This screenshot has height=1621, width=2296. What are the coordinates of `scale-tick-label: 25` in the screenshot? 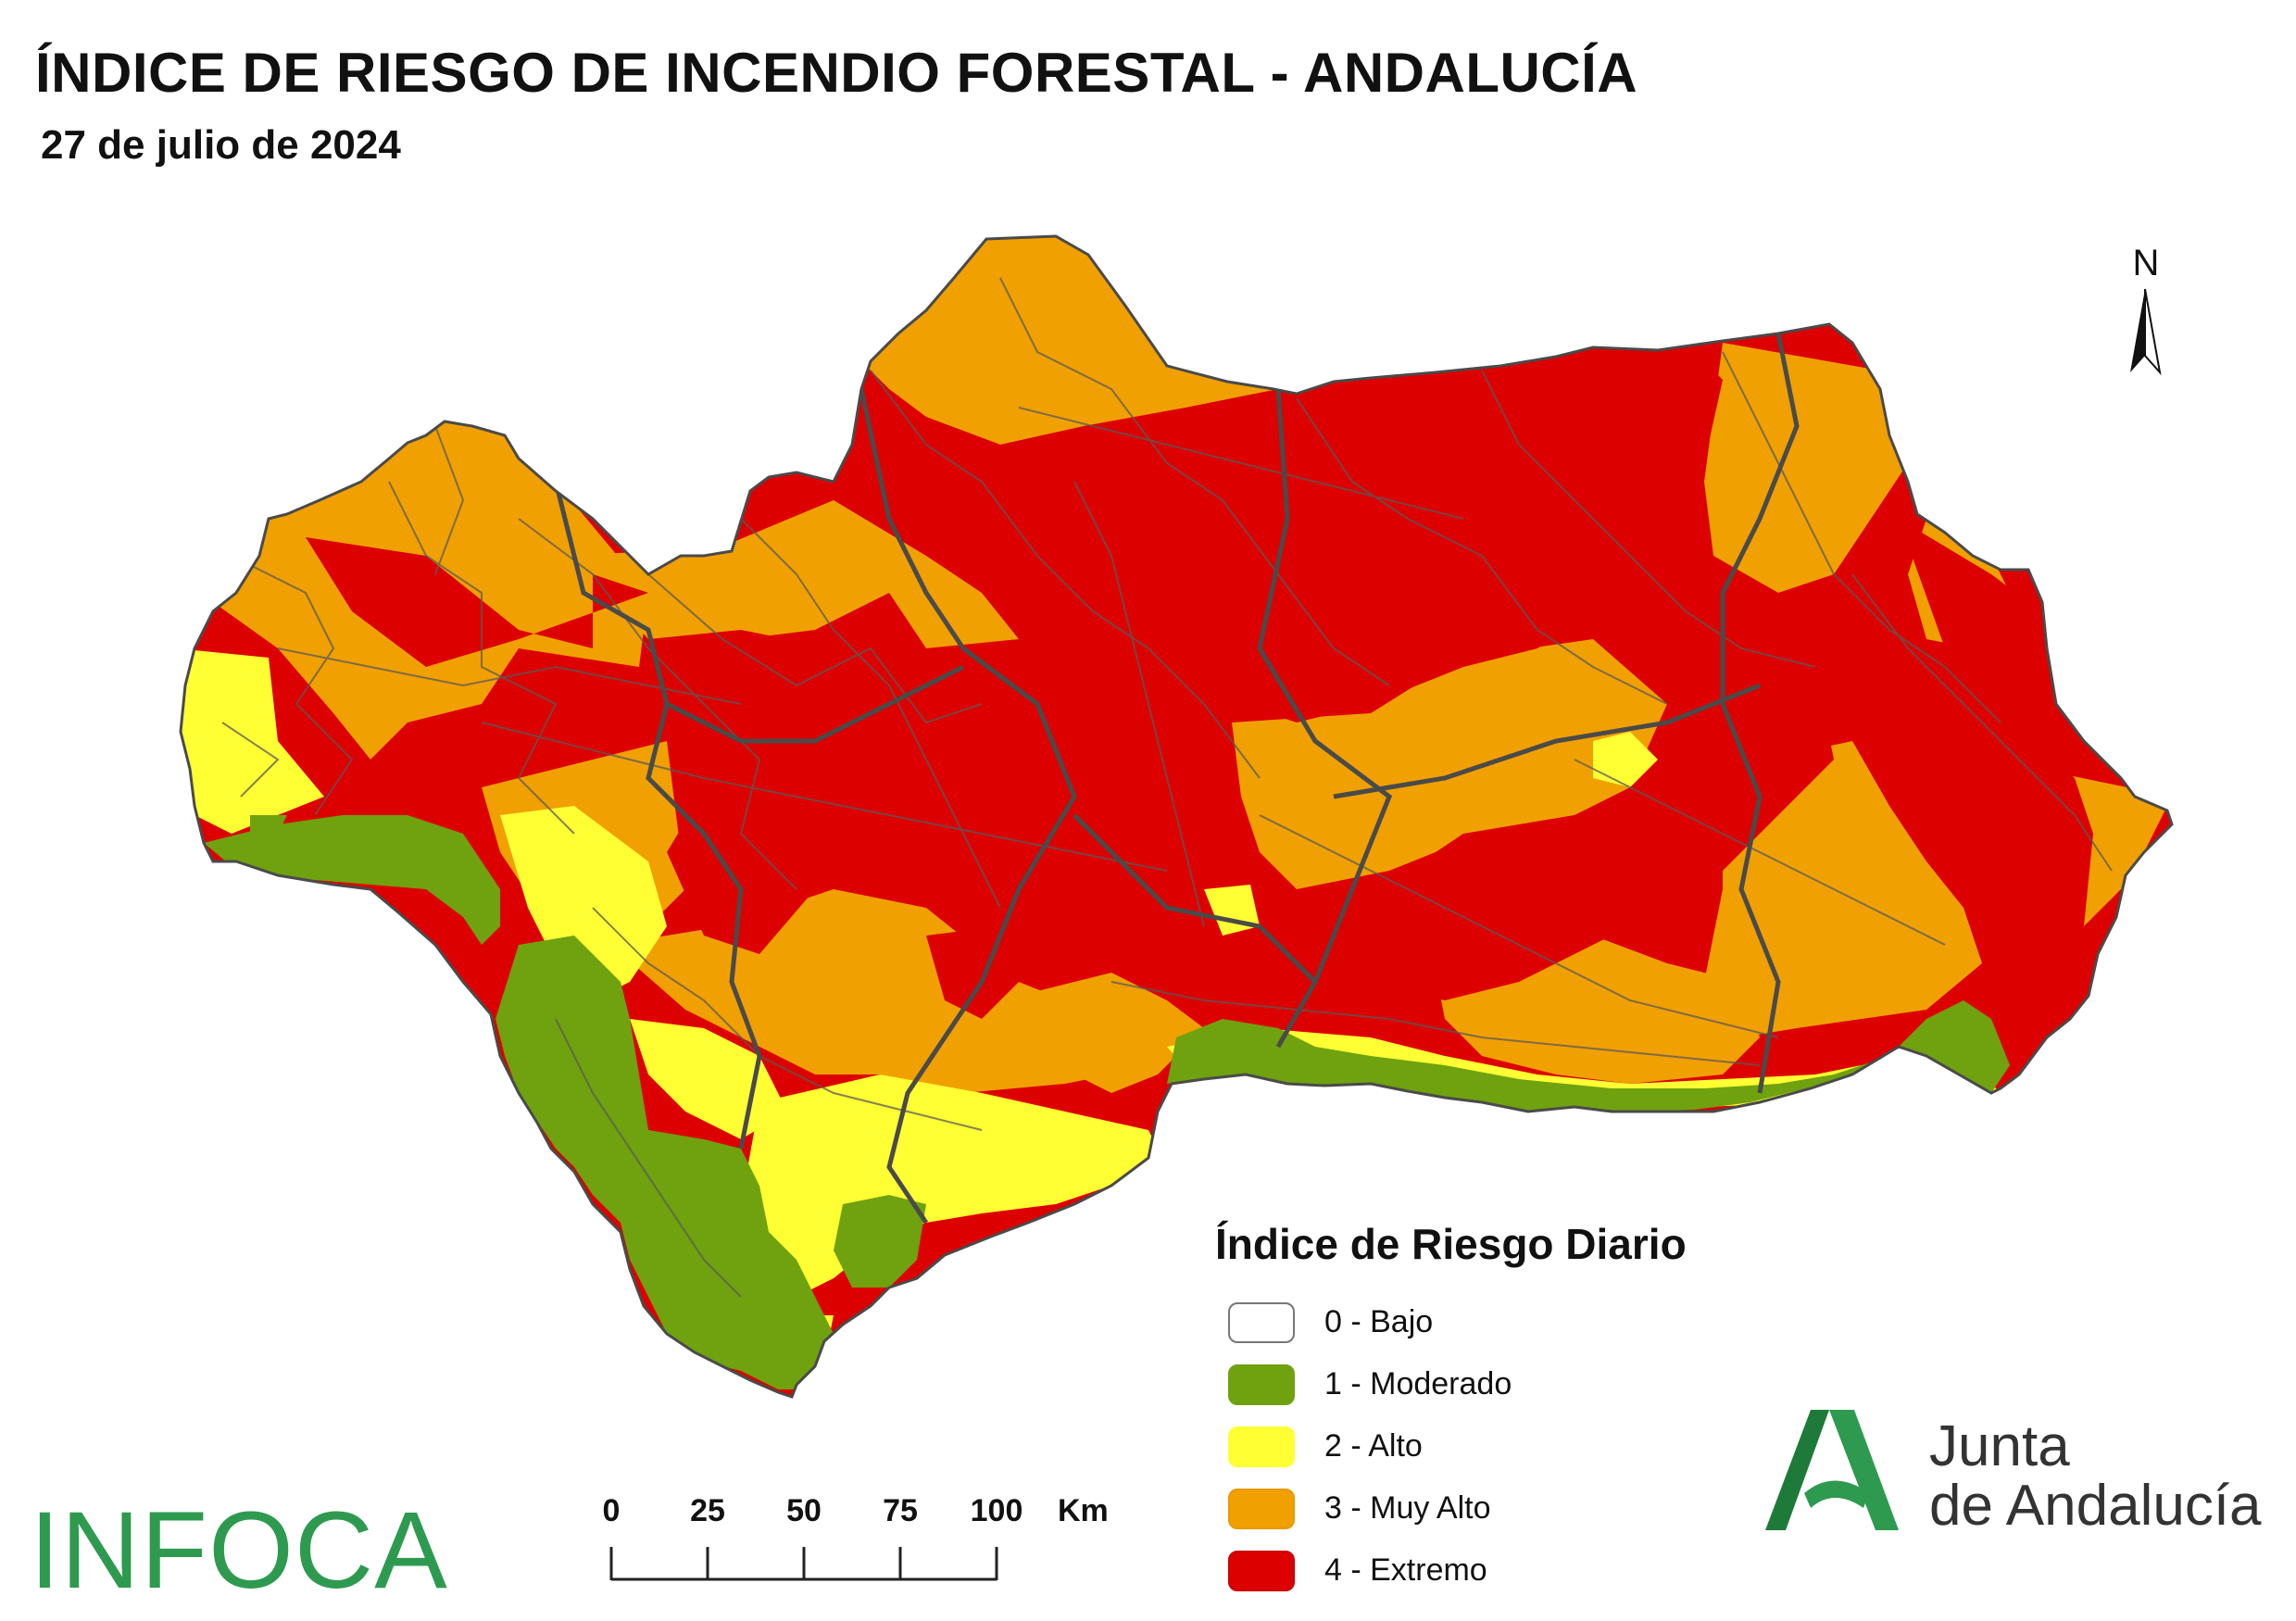 It's located at (707, 1510).